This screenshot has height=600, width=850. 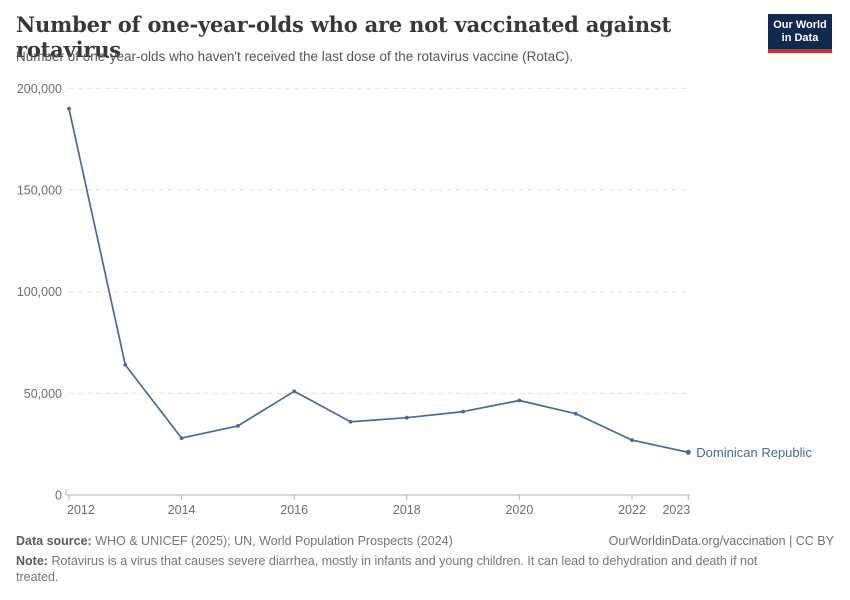 I want to click on note-label: Note:, so click(x=32, y=560).